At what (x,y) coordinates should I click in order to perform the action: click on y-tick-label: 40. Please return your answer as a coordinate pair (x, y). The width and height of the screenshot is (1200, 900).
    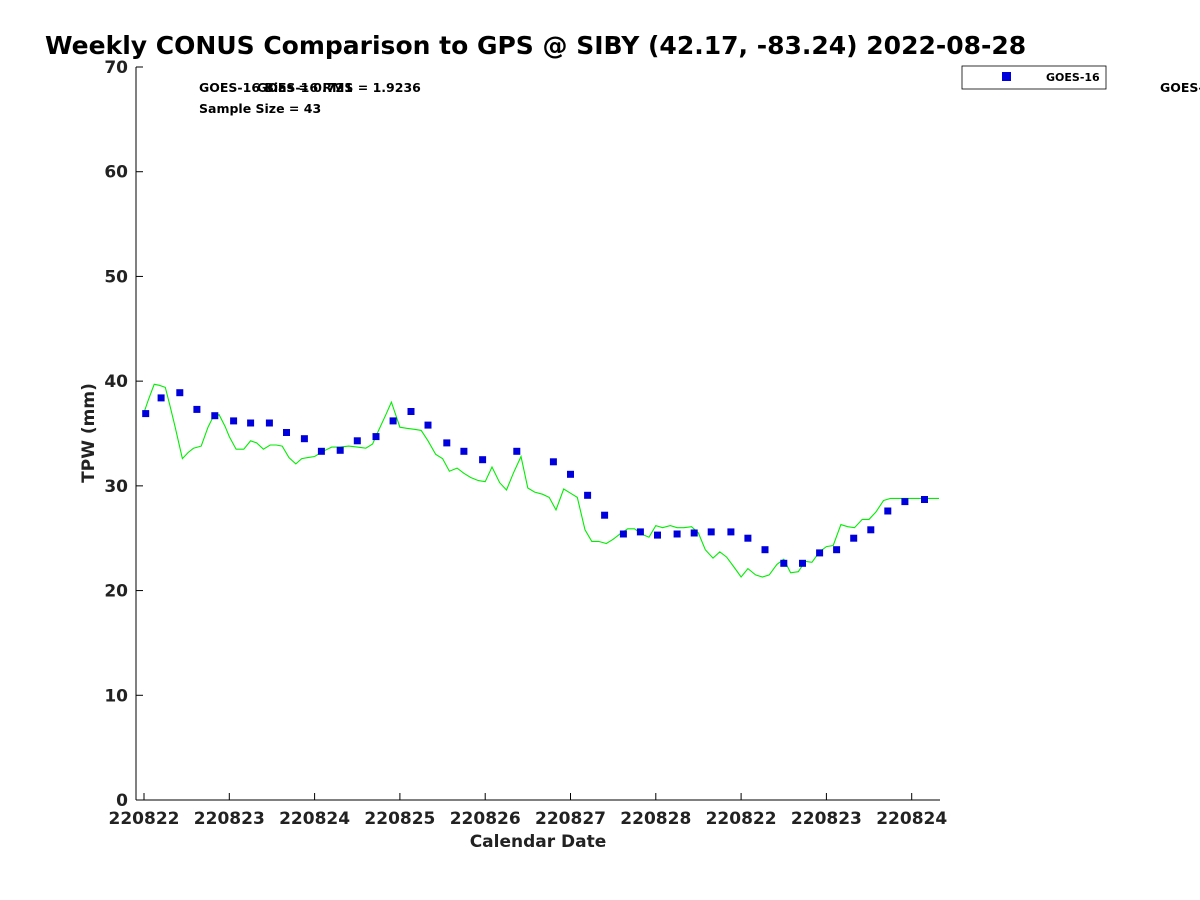
    Looking at the image, I should click on (116, 382).